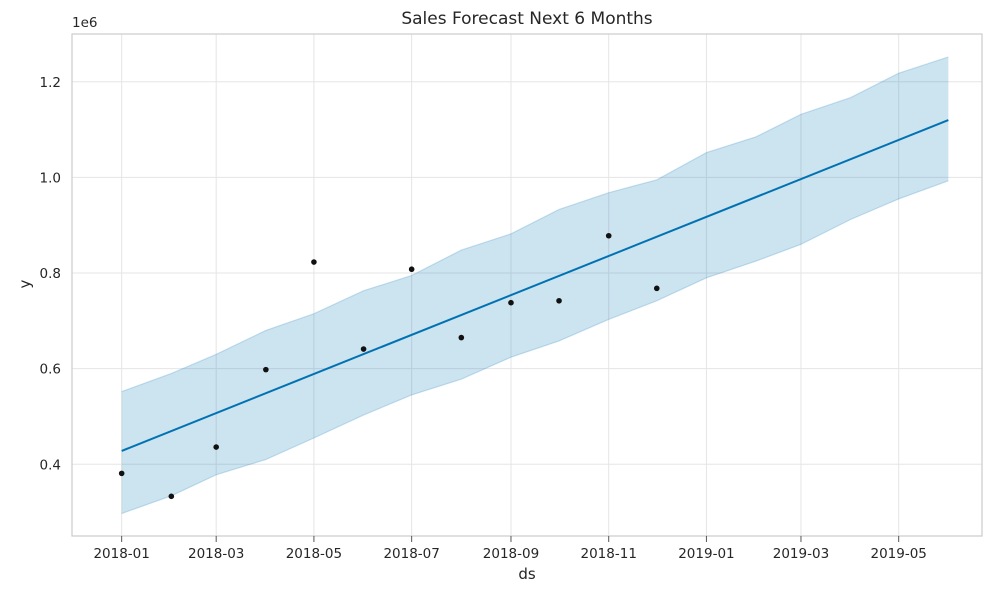 The height and width of the screenshot is (600, 1000). I want to click on x-axis-label: ds, so click(527, 574).